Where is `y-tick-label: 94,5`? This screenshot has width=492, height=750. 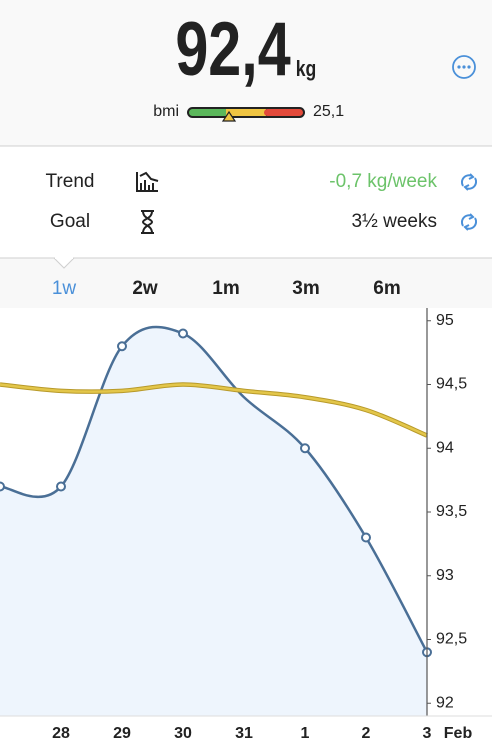
y-tick-label: 94,5 is located at coordinates (451, 384).